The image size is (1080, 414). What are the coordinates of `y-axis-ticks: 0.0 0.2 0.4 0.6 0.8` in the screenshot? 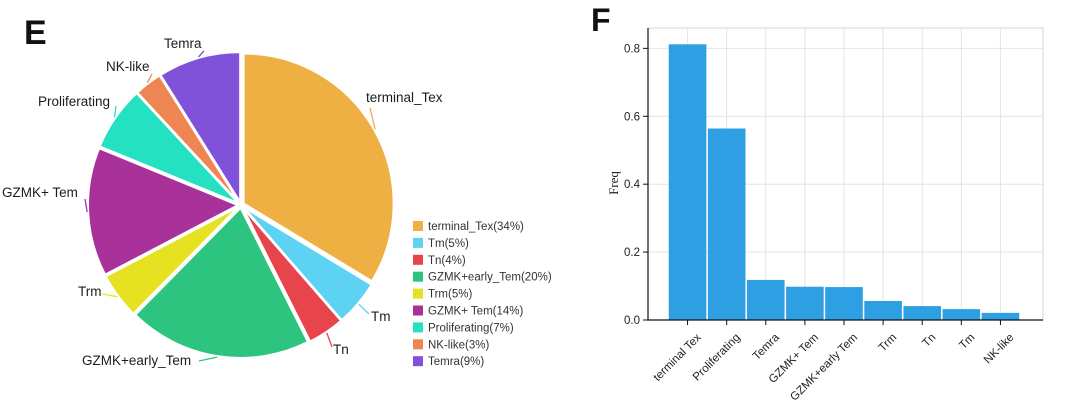 It's located at (636, 185).